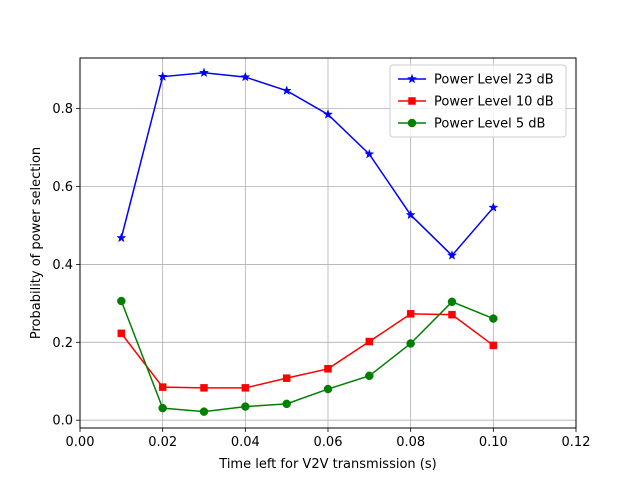  I want to click on y-axis-label: Probability of power selection, so click(36, 243).